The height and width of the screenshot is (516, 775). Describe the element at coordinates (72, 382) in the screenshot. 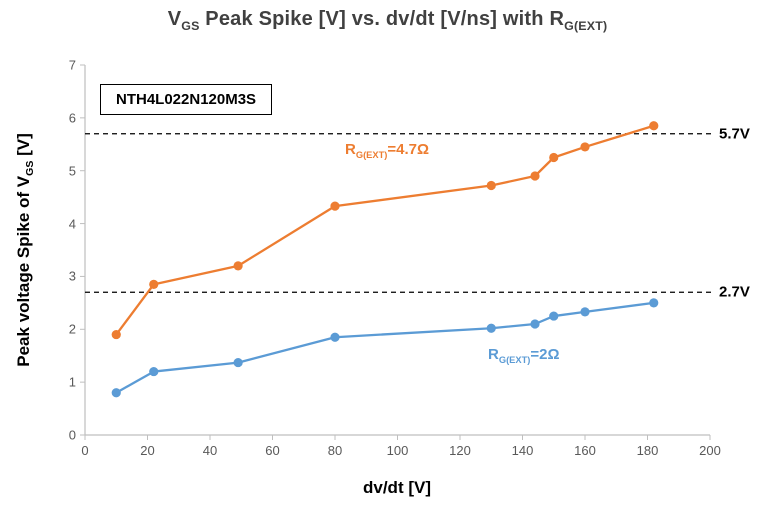

I see `y-tick-label: 1` at that location.